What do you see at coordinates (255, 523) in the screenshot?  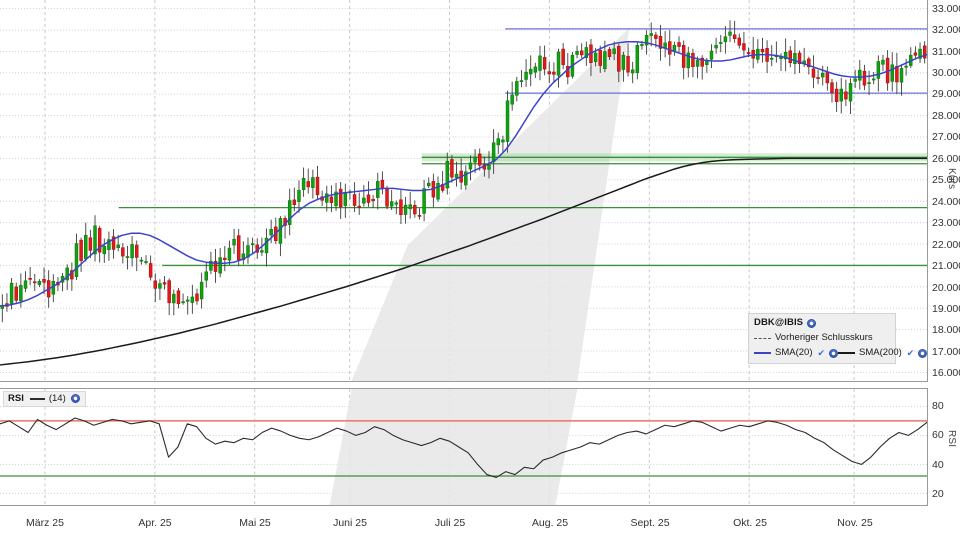 I see `x-axis-tick: Mai 25` at bounding box center [255, 523].